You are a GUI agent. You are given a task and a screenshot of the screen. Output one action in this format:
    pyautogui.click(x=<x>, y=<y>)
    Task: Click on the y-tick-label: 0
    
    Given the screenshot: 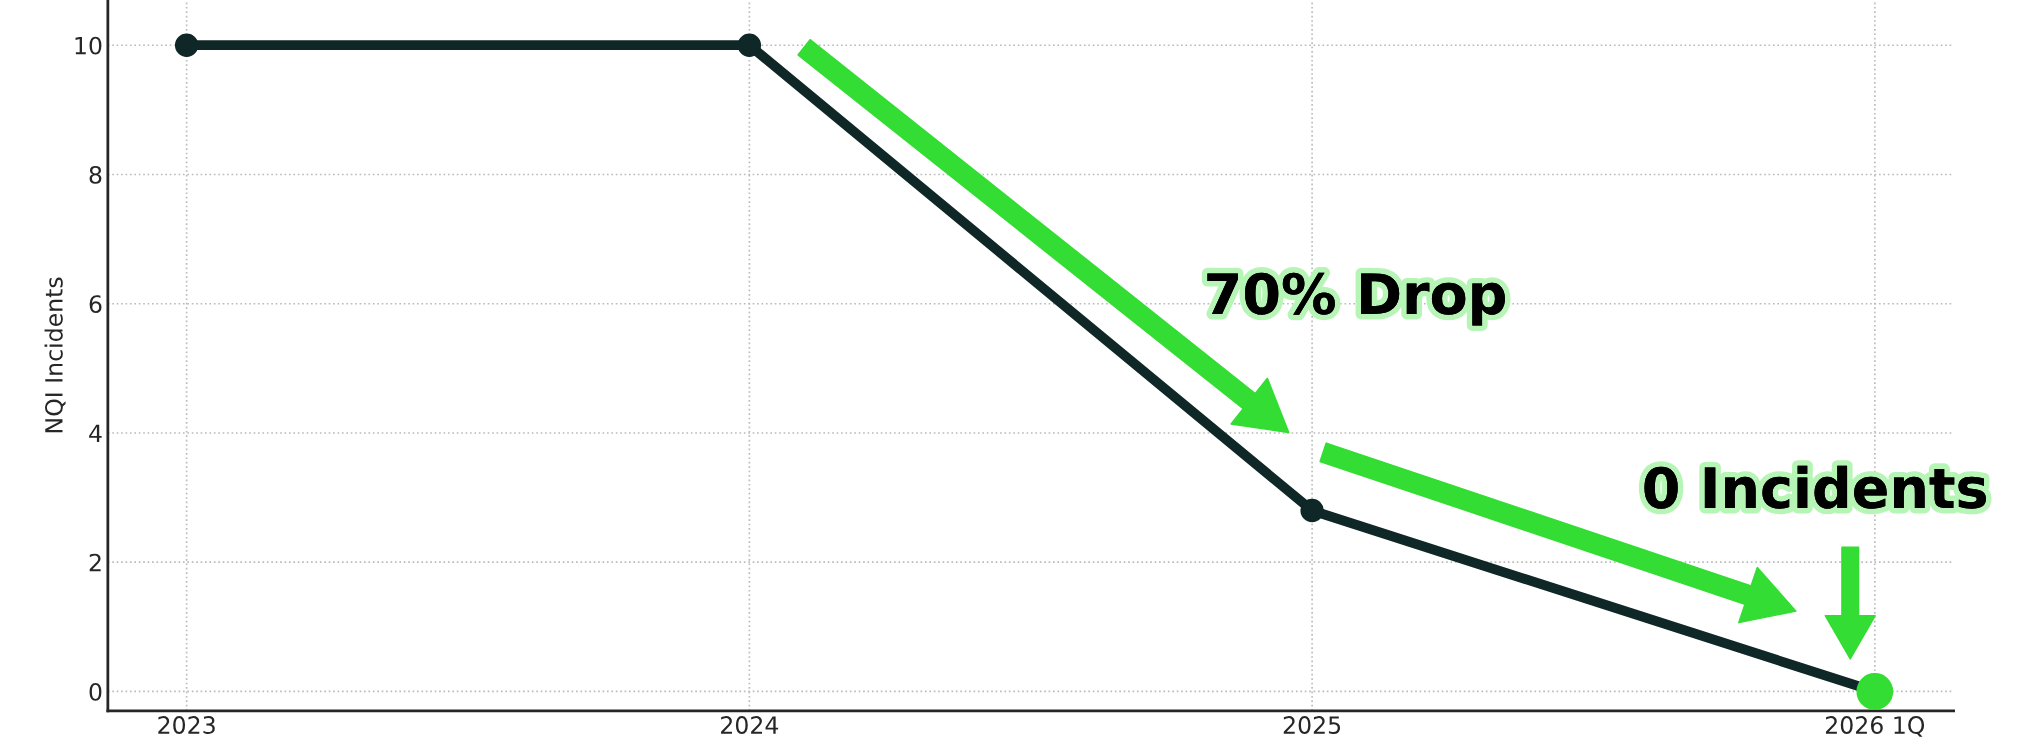 What is the action you would take?
    pyautogui.click(x=95, y=691)
    